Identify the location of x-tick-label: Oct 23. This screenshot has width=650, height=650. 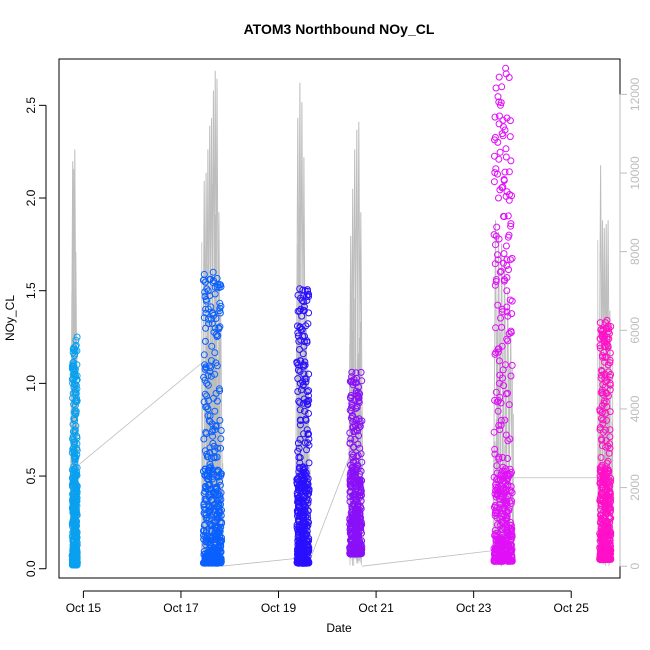
(474, 608).